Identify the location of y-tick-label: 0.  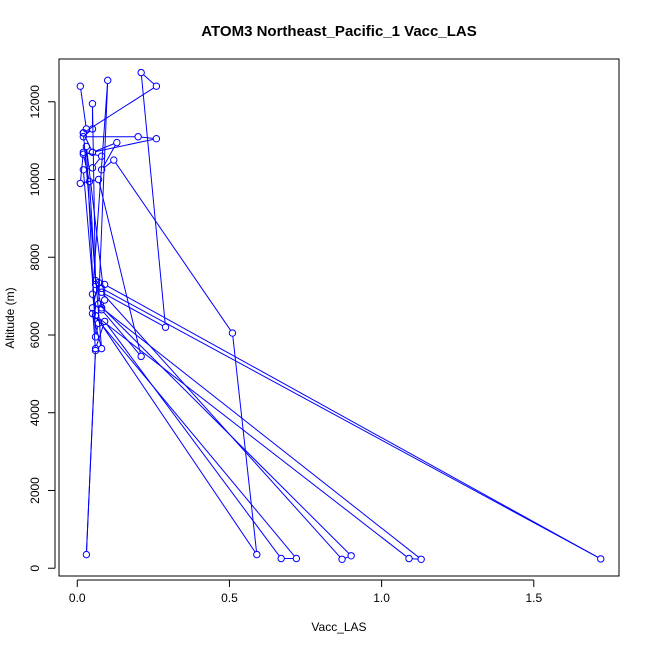
(35, 568).